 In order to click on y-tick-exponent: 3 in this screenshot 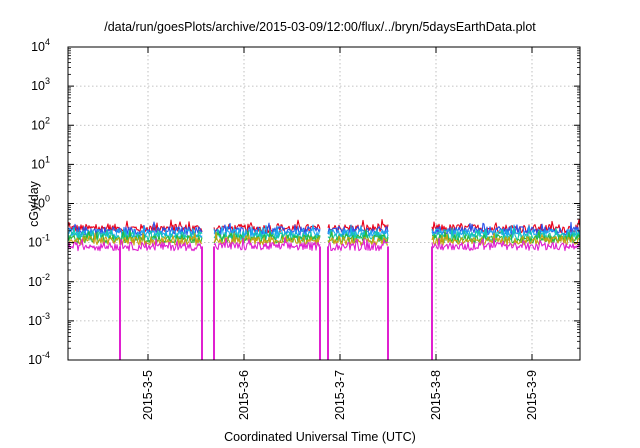, I will do `click(47, 81)`.